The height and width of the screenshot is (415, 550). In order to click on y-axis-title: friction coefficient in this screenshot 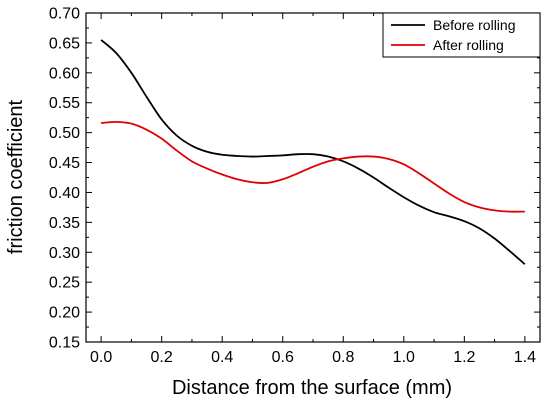, I will do `click(16, 176)`.